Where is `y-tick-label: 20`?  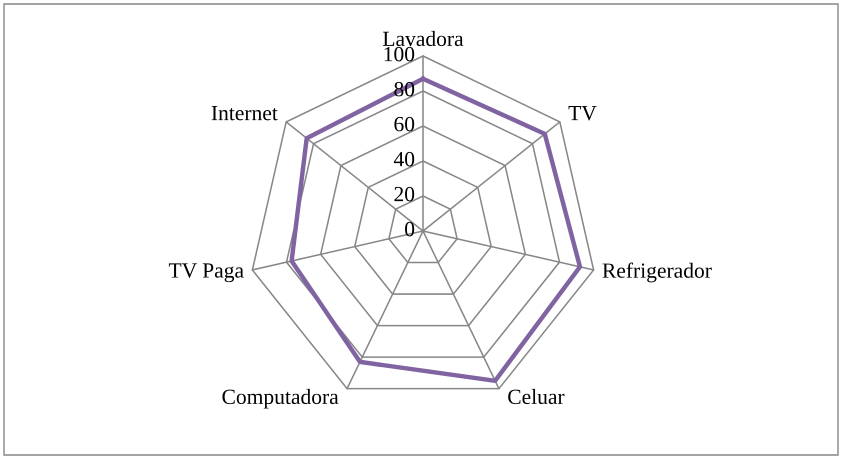
y-tick-label: 20 is located at coordinates (404, 194).